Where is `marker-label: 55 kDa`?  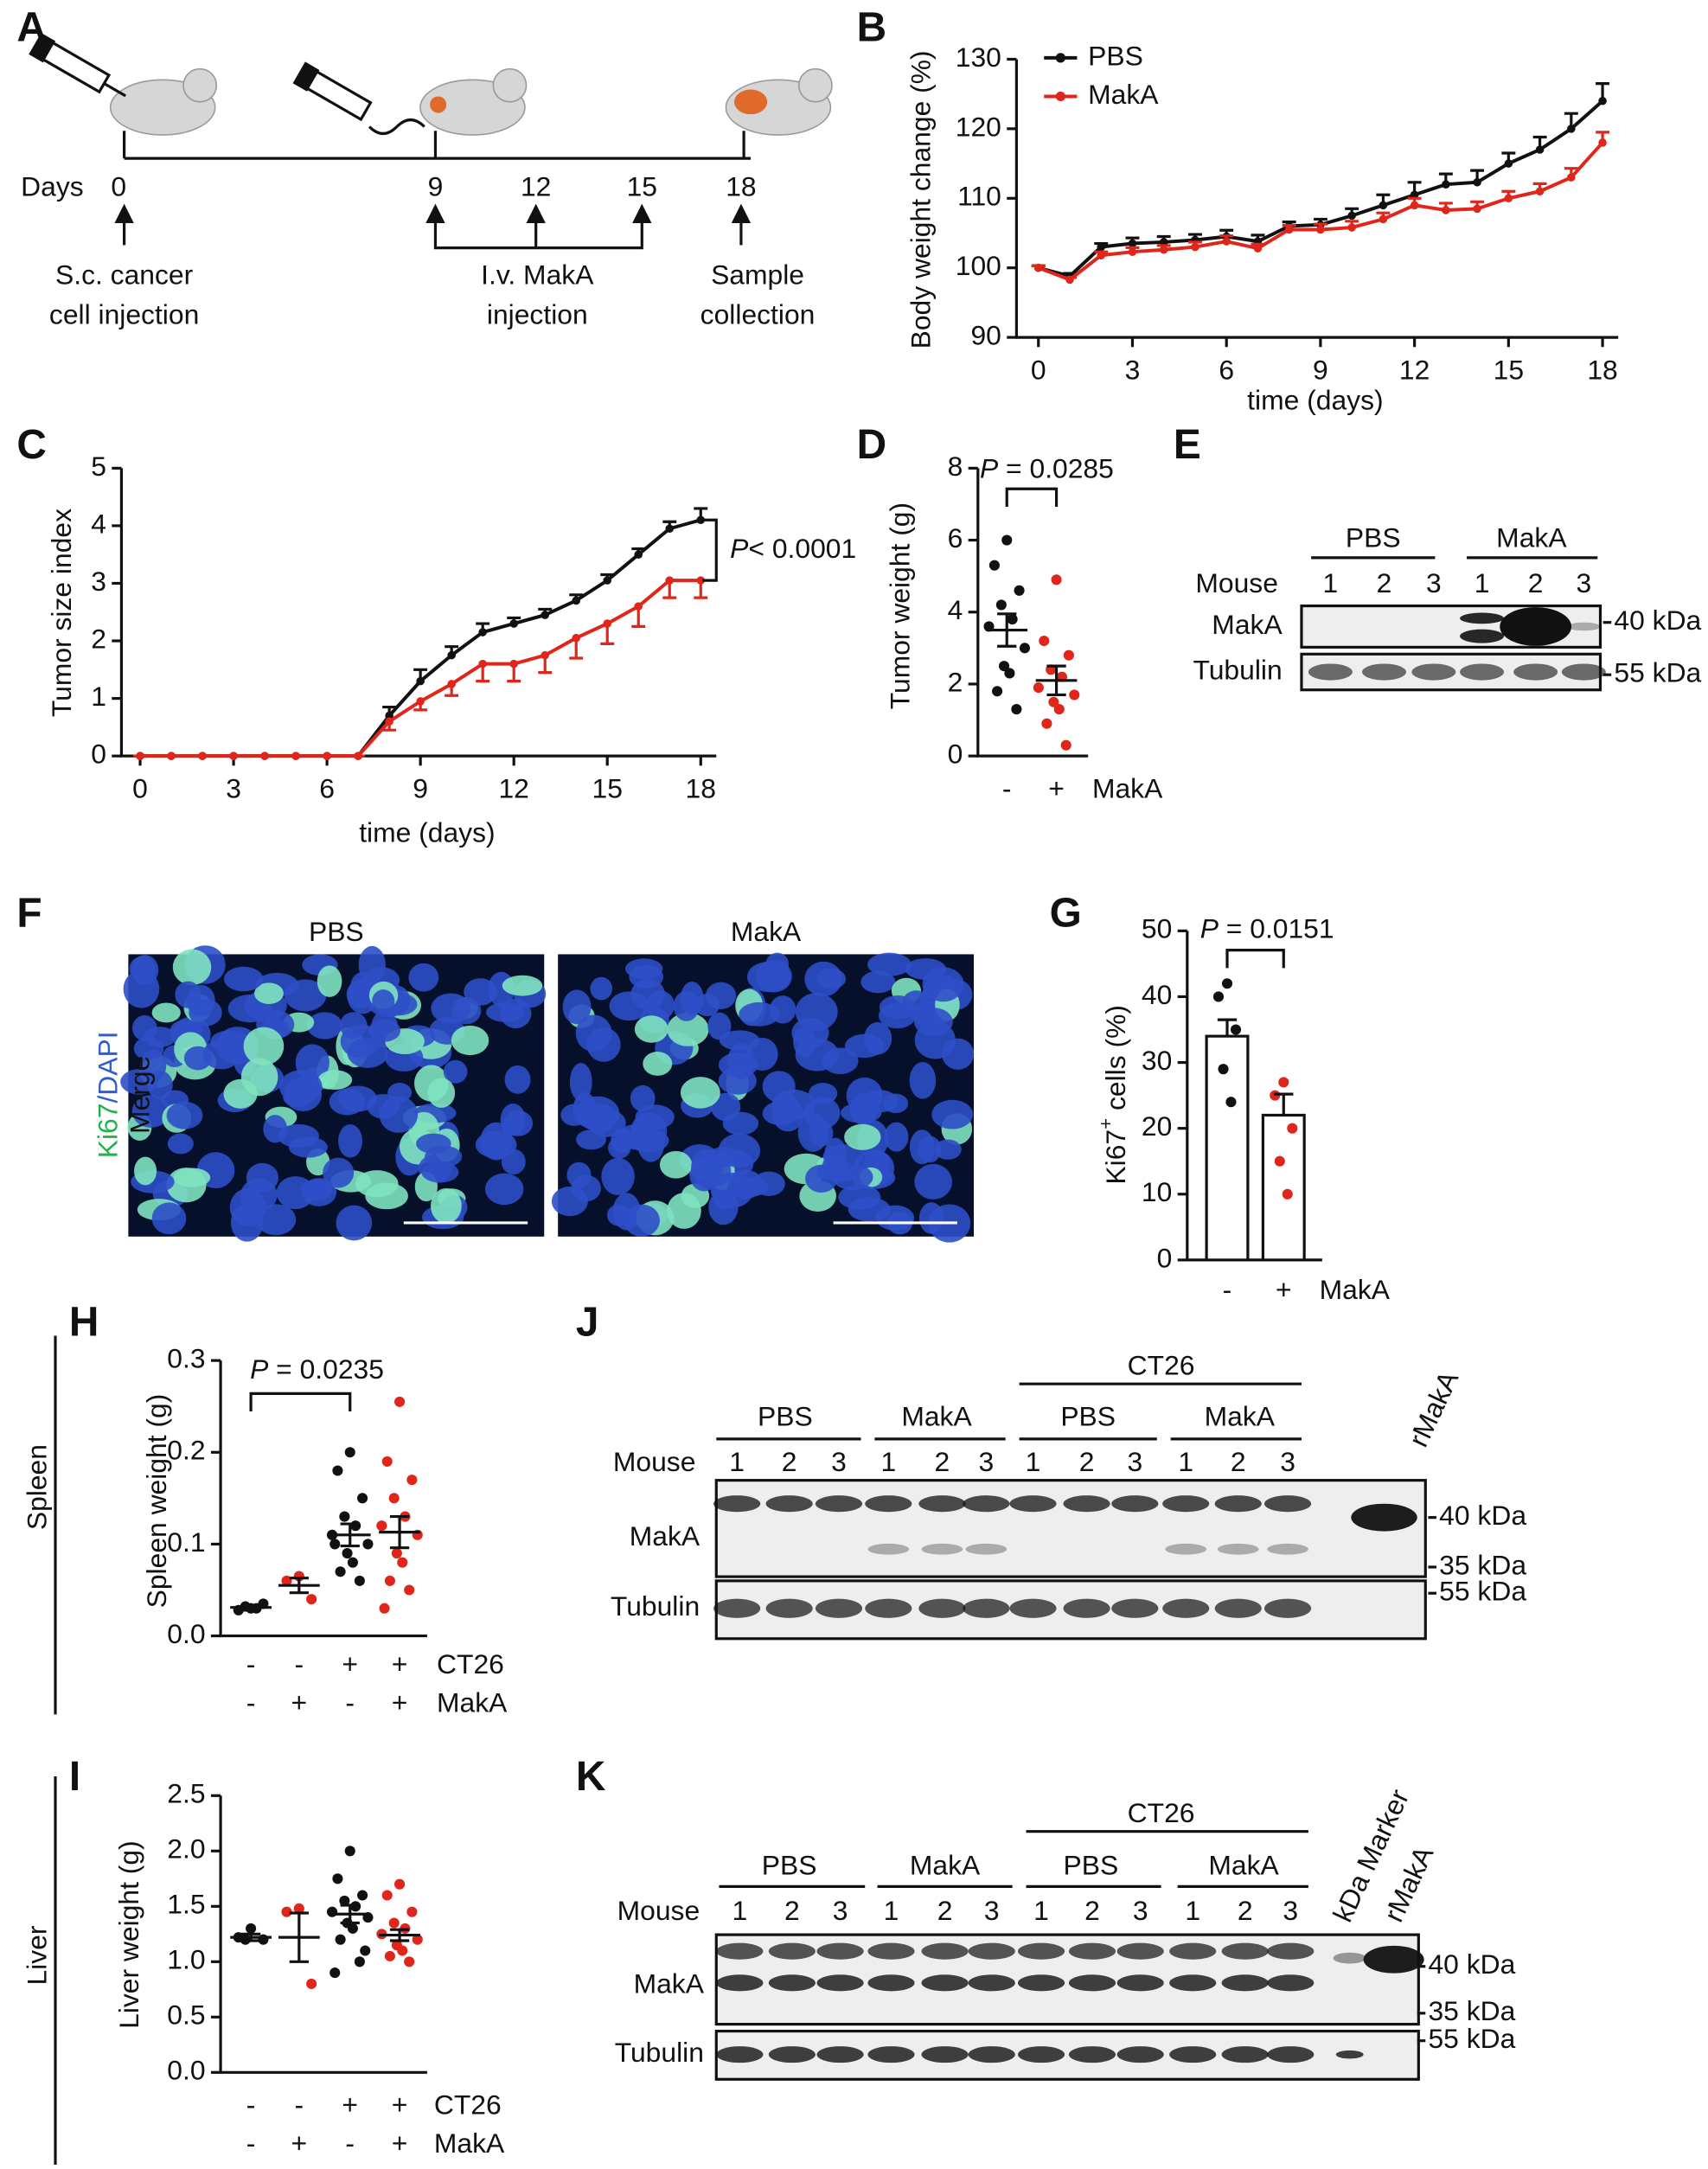 marker-label: 55 kDa is located at coordinates (1471, 2039).